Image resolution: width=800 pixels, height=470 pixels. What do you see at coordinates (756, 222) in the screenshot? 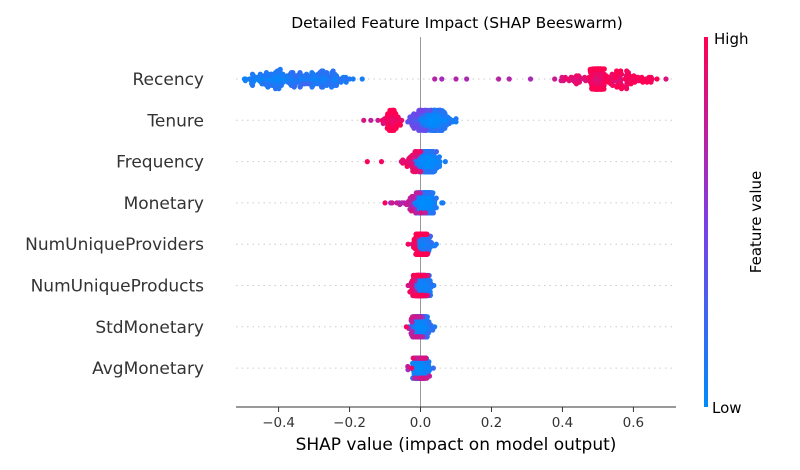
I see `colorbar-label: Feature value` at bounding box center [756, 222].